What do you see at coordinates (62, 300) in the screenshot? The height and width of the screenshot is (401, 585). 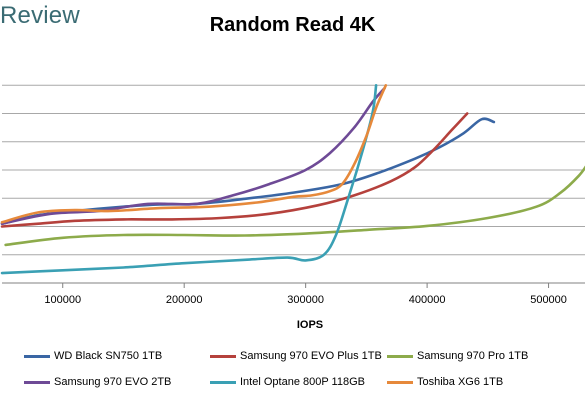 I see `x-tick-label-100000: 100000` at bounding box center [62, 300].